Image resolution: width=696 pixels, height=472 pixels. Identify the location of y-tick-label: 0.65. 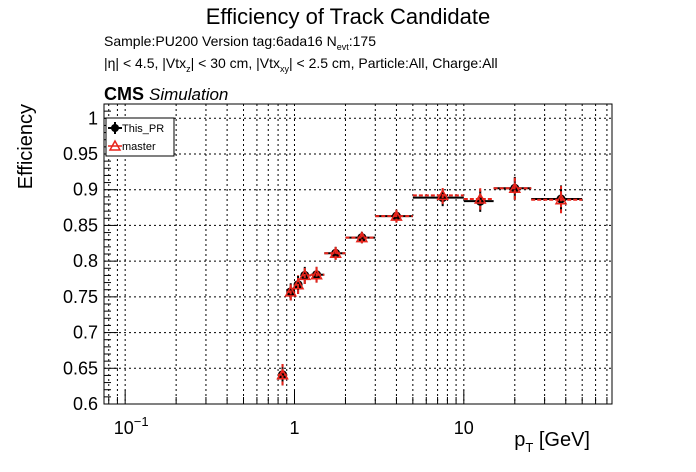
(80, 368).